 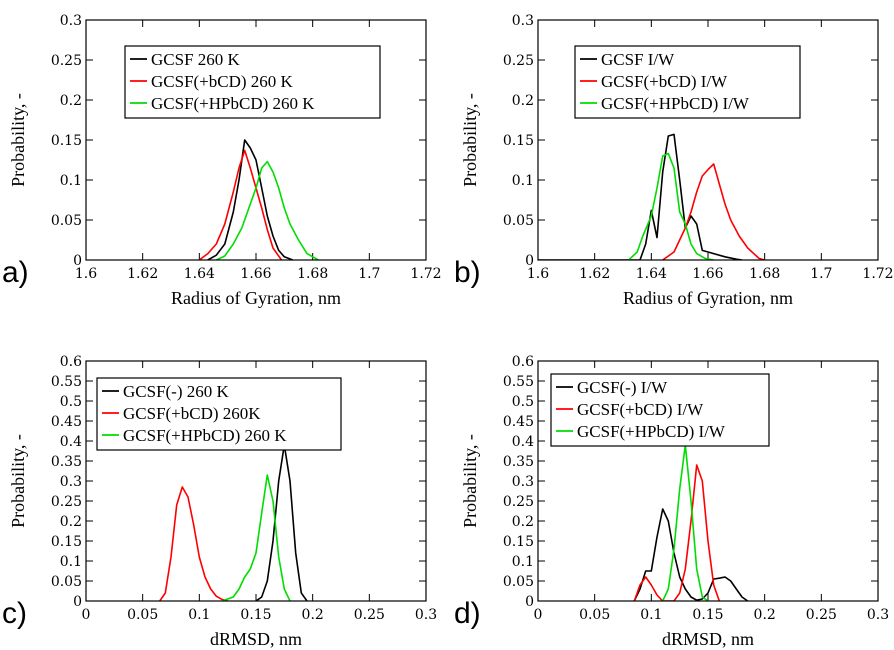 What do you see at coordinates (638, 59) in the screenshot?
I see `legend-entry-1: GCSF I/W` at bounding box center [638, 59].